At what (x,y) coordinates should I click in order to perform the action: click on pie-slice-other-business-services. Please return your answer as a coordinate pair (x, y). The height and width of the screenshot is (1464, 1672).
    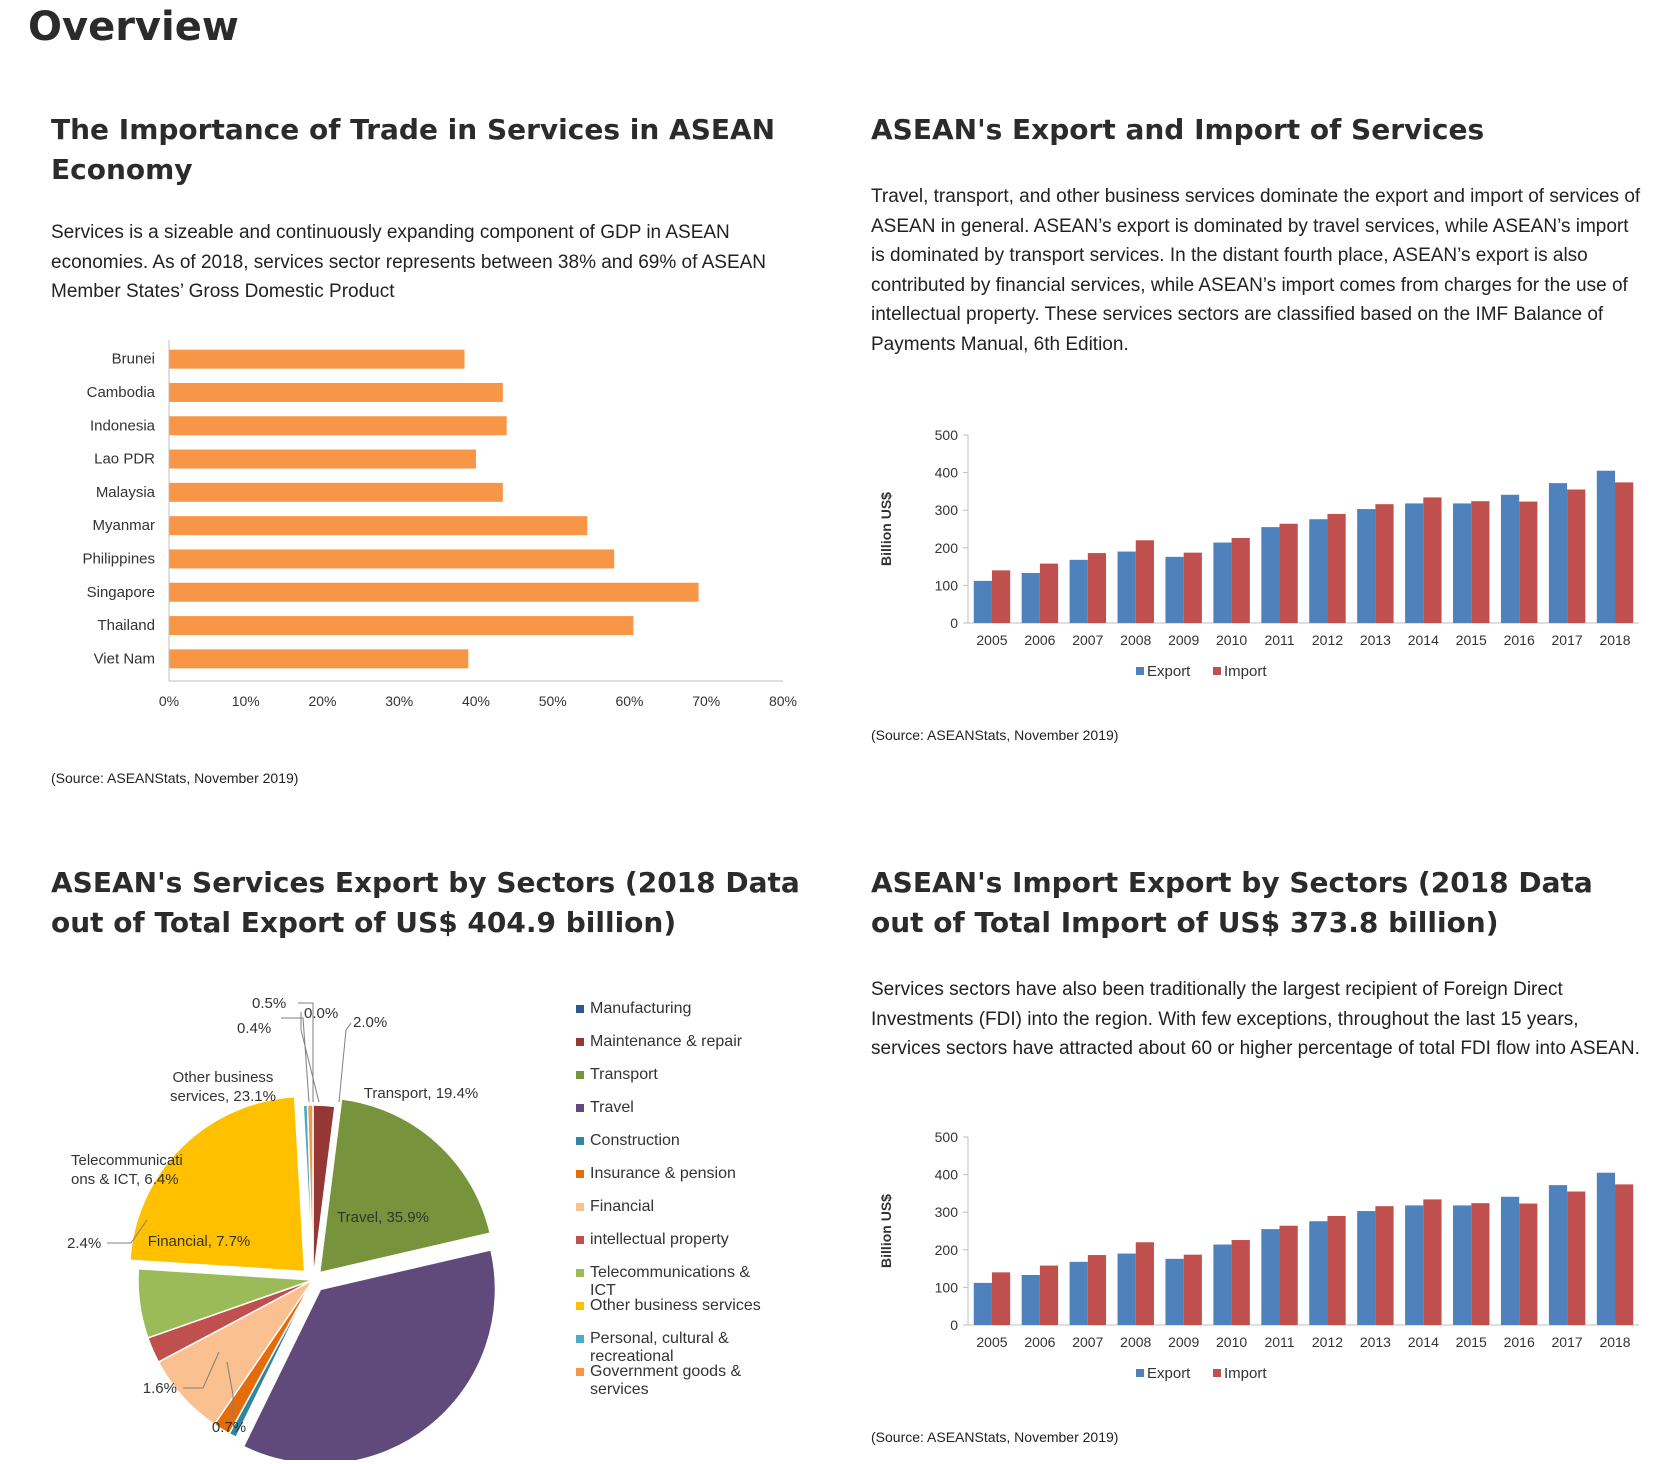
    Looking at the image, I should click on (217, 1184).